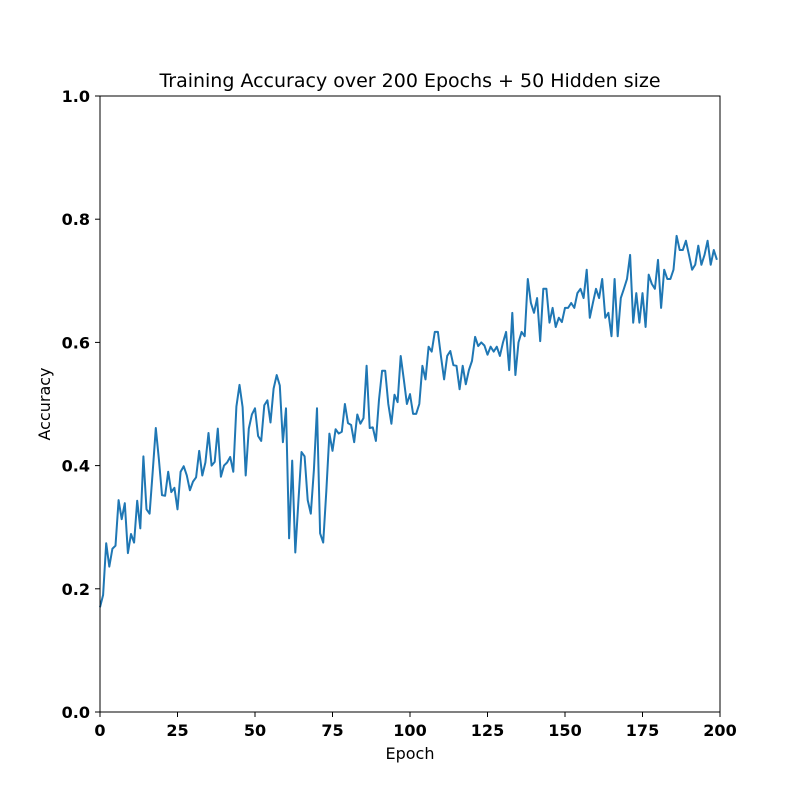  I want to click on y-tick-label: 1.0, so click(76, 96).